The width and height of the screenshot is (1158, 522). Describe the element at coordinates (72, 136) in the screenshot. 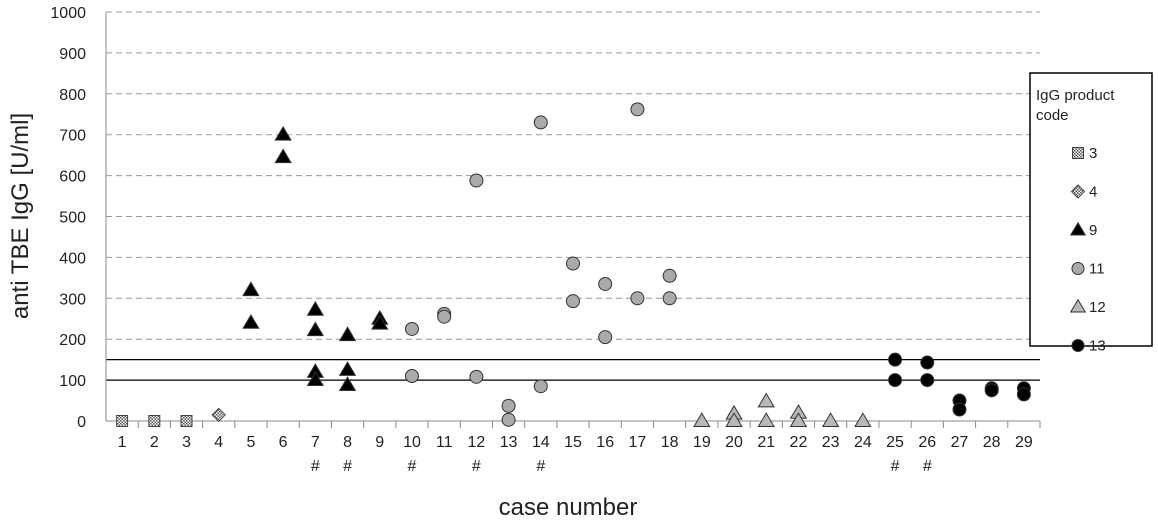

I see `y-tick-label: 700` at that location.